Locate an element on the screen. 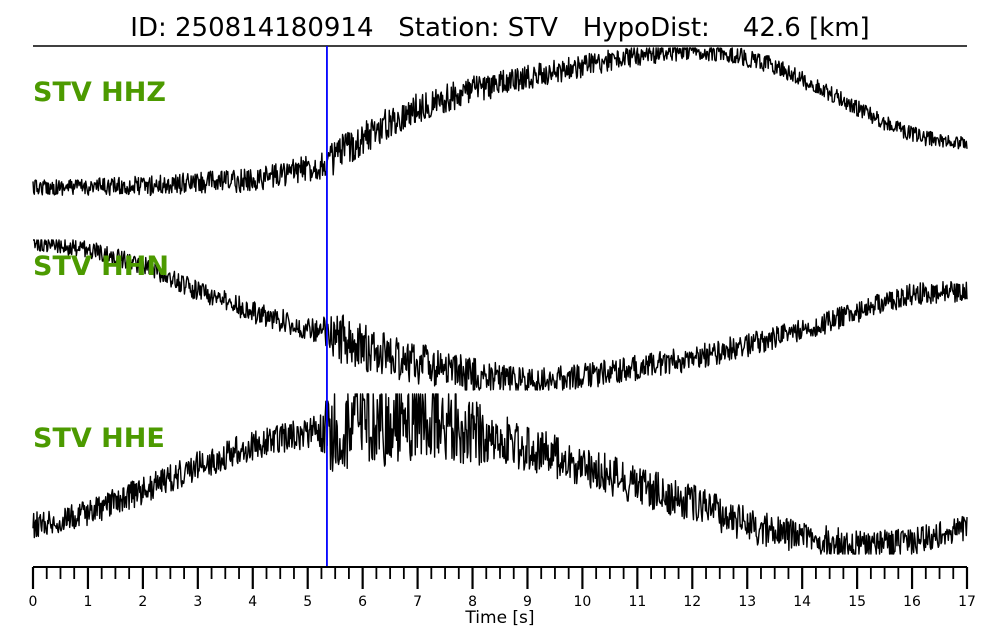 The width and height of the screenshot is (1000, 640). x-axis: 0 1 2 3 4 5 6 7 8 9 10 11 12 13 14 15 16 17 is located at coordinates (502, 588).